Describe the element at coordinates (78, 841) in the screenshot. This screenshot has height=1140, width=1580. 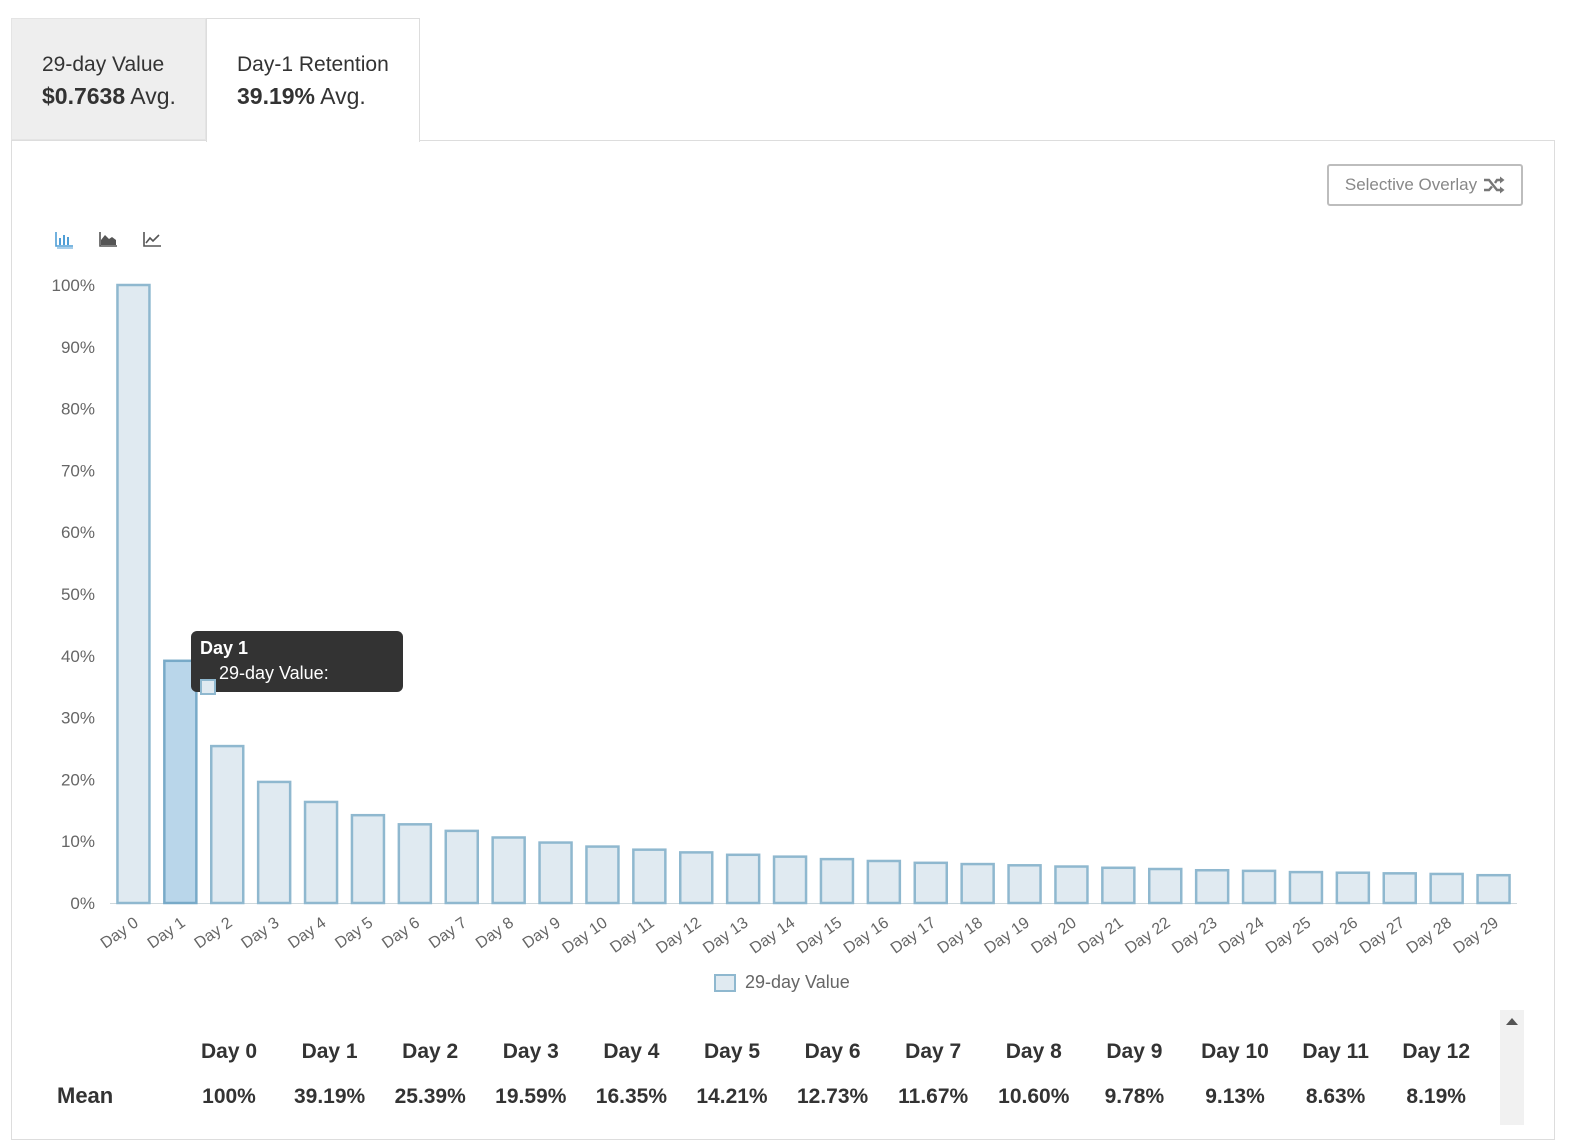
I see `y-tick-label: 10%` at that location.